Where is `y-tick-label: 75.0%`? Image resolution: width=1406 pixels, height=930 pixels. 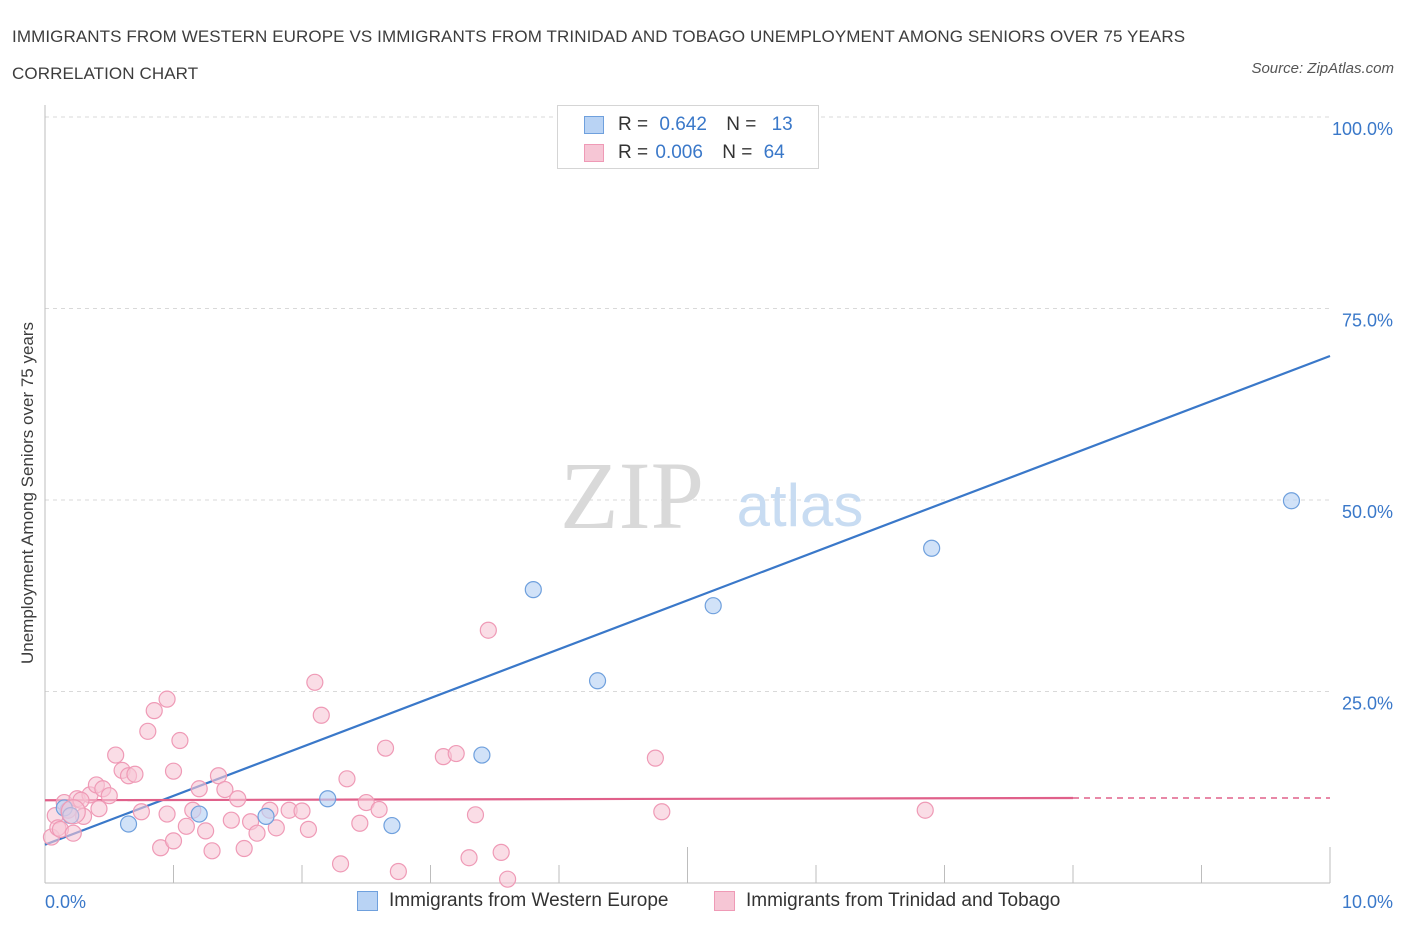
y-tick-label: 75.0% is located at coordinates (1367, 321).